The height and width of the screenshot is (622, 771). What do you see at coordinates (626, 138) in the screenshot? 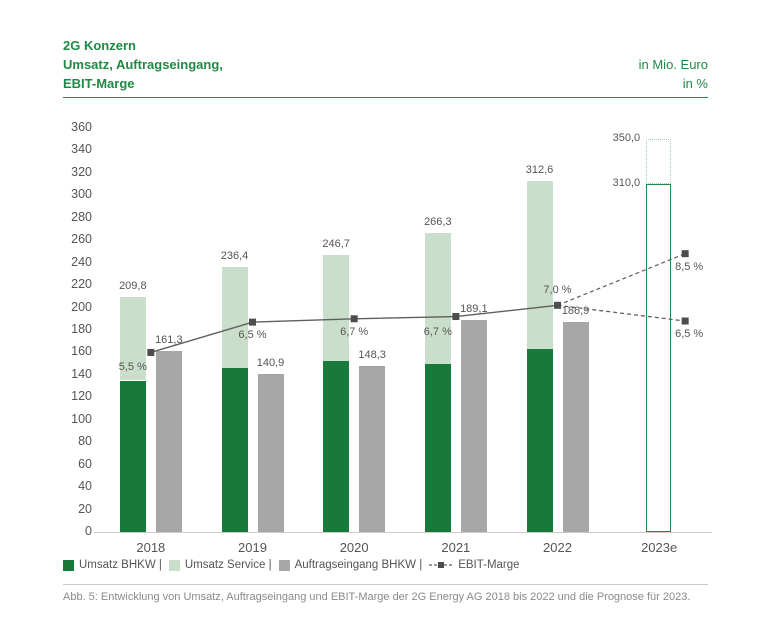
I see `label-forecast-upper: 350,0` at bounding box center [626, 138].